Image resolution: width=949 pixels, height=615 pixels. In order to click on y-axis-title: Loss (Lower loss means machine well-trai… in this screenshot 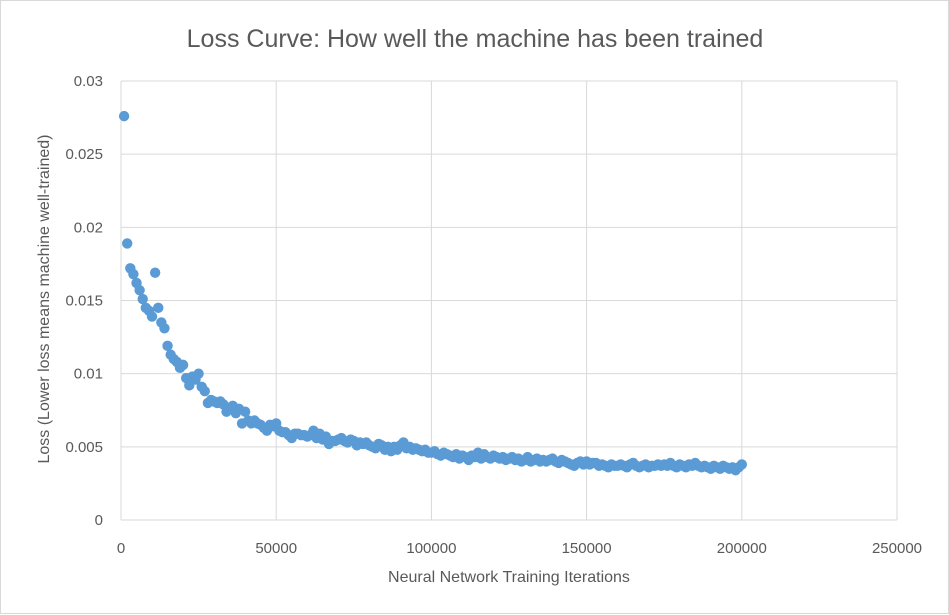, I will do `click(44, 298)`.